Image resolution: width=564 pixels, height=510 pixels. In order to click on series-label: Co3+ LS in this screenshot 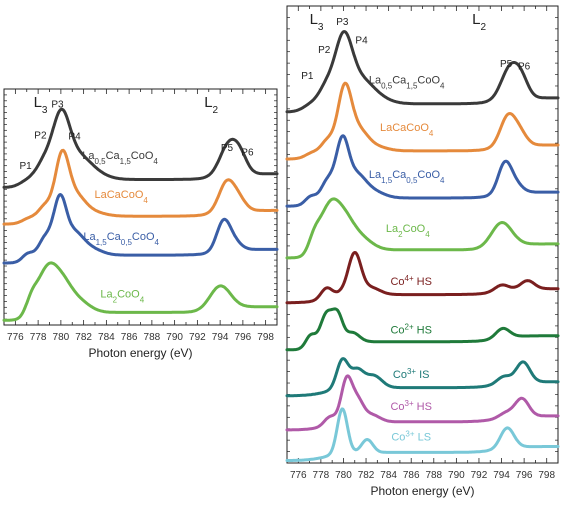, I will do `click(411, 436)`.